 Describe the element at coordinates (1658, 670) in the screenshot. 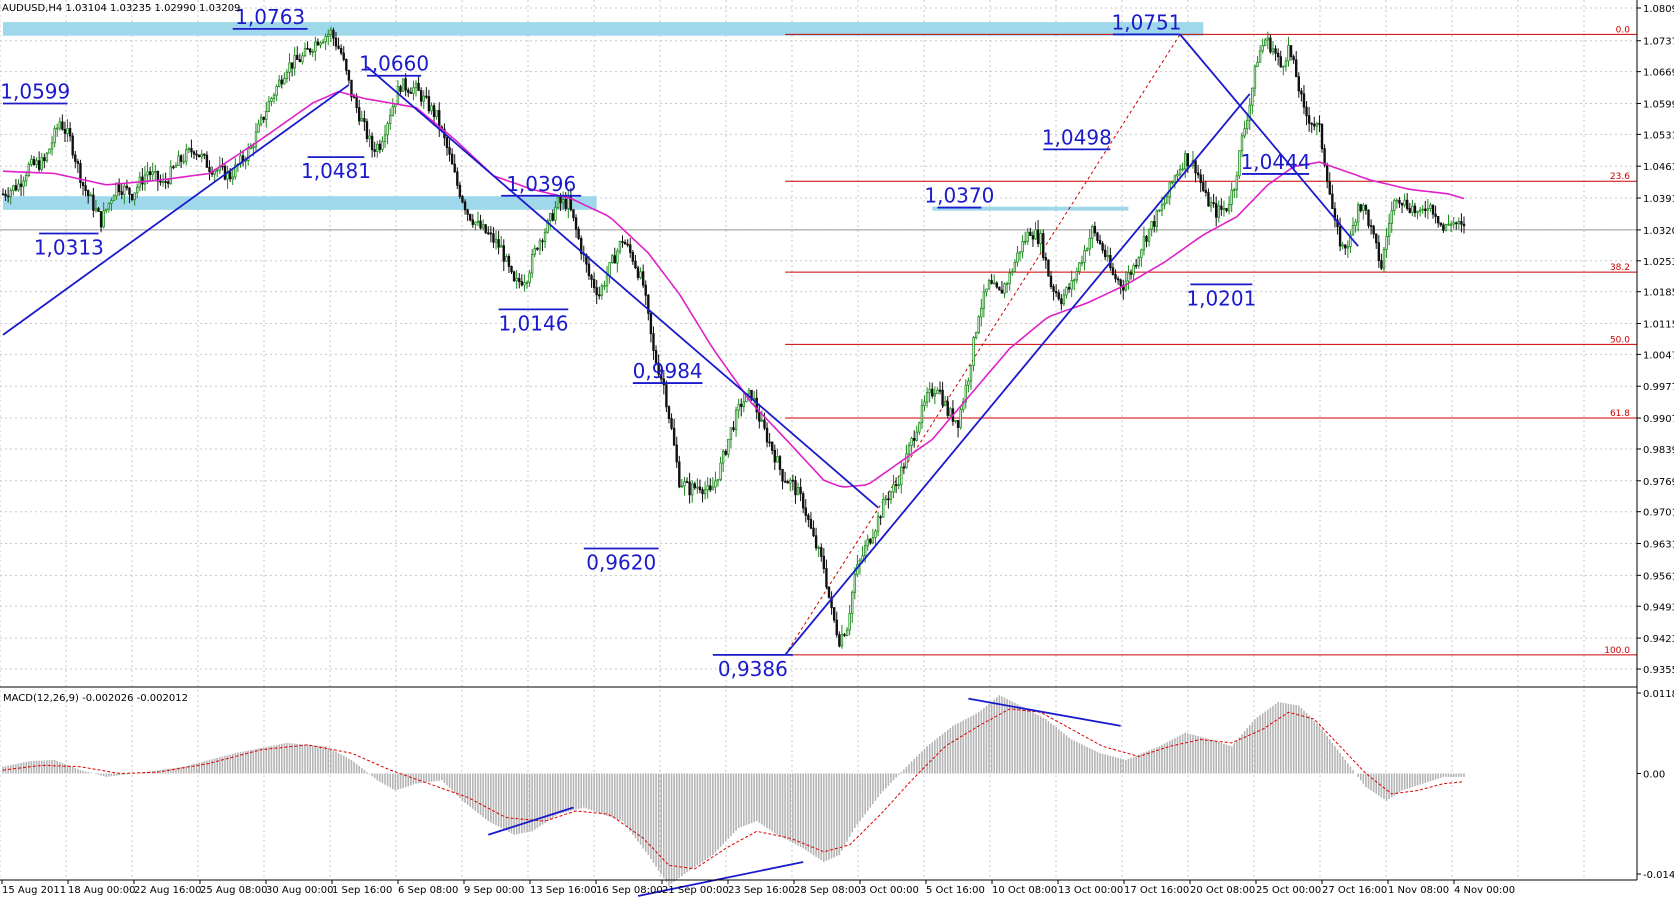

I see `price-tick-label: 0.93550` at that location.